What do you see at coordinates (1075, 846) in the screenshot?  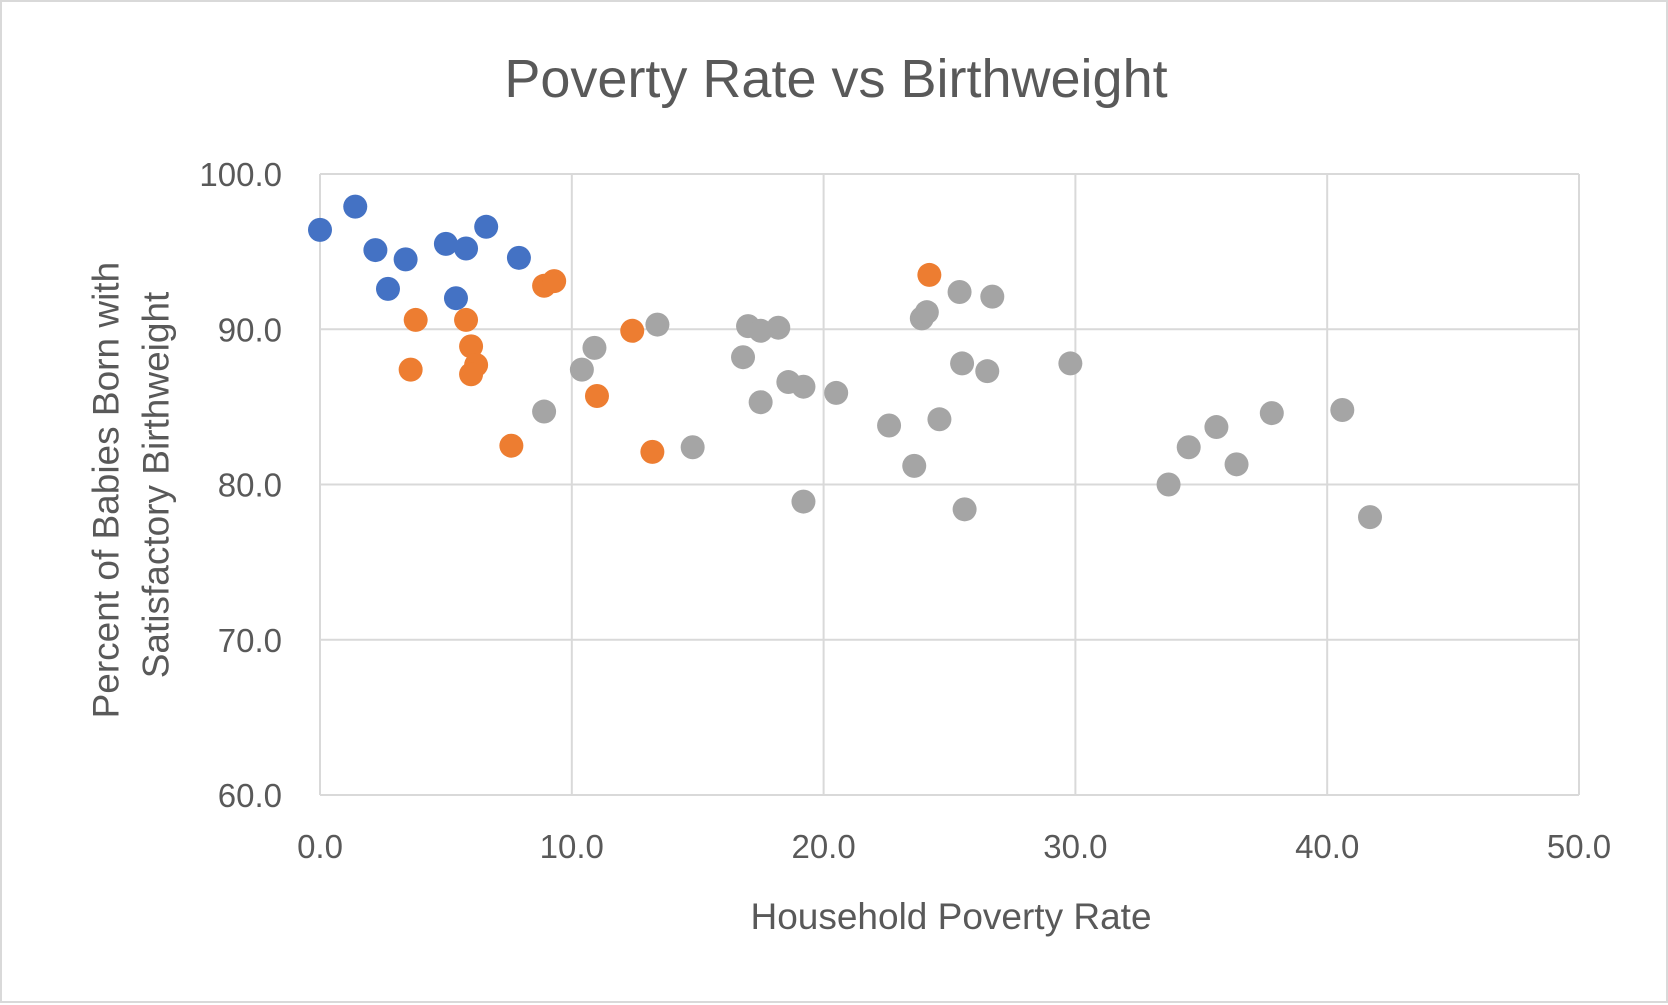 I see `x-tick-label: 30.0` at bounding box center [1075, 846].